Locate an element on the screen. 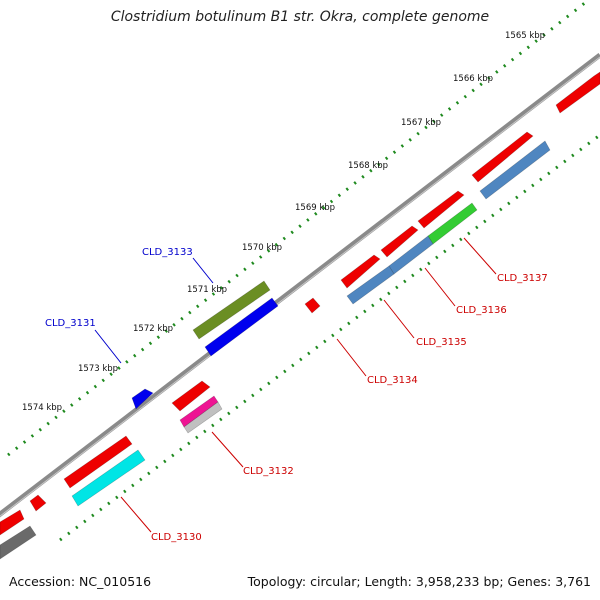 This screenshot has width=600, height=600. ruler-tick-label: 1570 kbp is located at coordinates (262, 248).